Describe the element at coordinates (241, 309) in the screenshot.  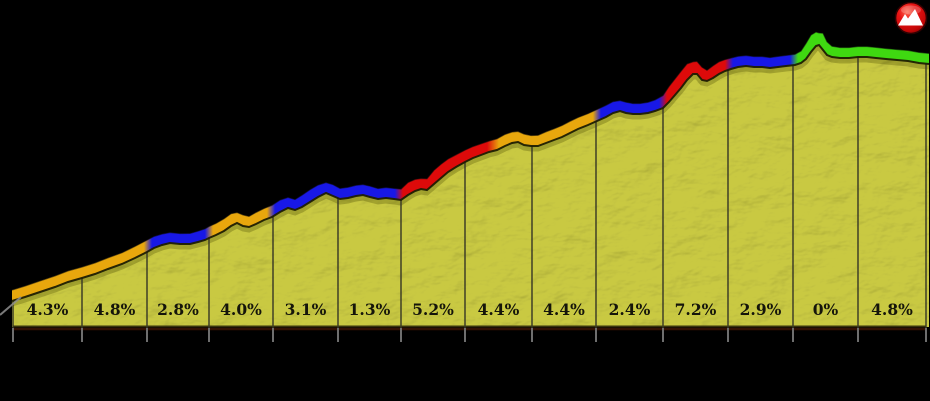
I see `segment-gradient-label-3: 4.0%` at that location.